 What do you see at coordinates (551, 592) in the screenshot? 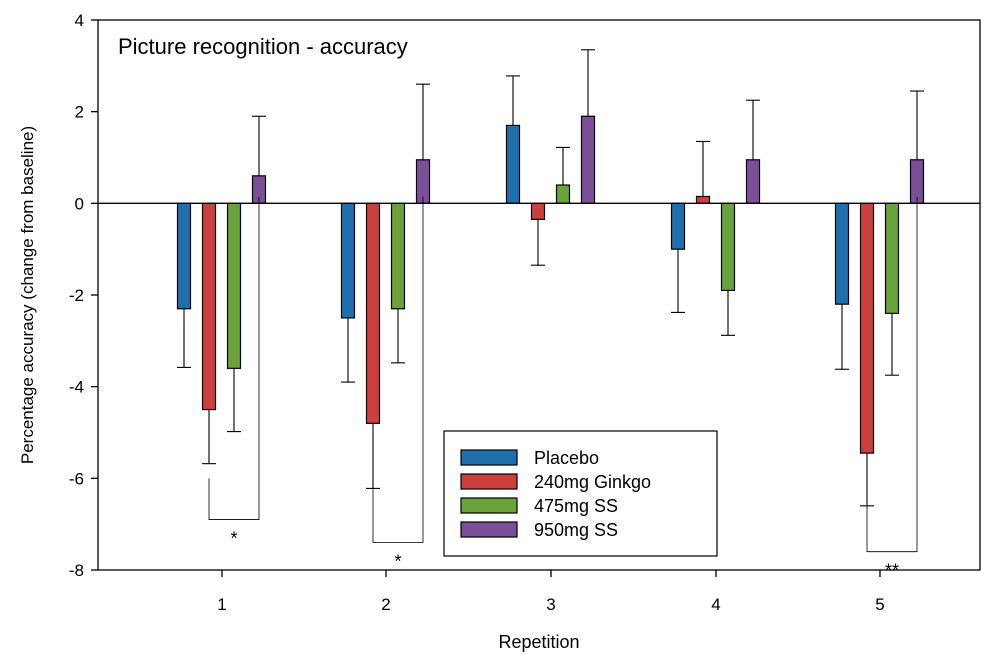
I see `x-axis: 1 2 3 4 5` at bounding box center [551, 592].